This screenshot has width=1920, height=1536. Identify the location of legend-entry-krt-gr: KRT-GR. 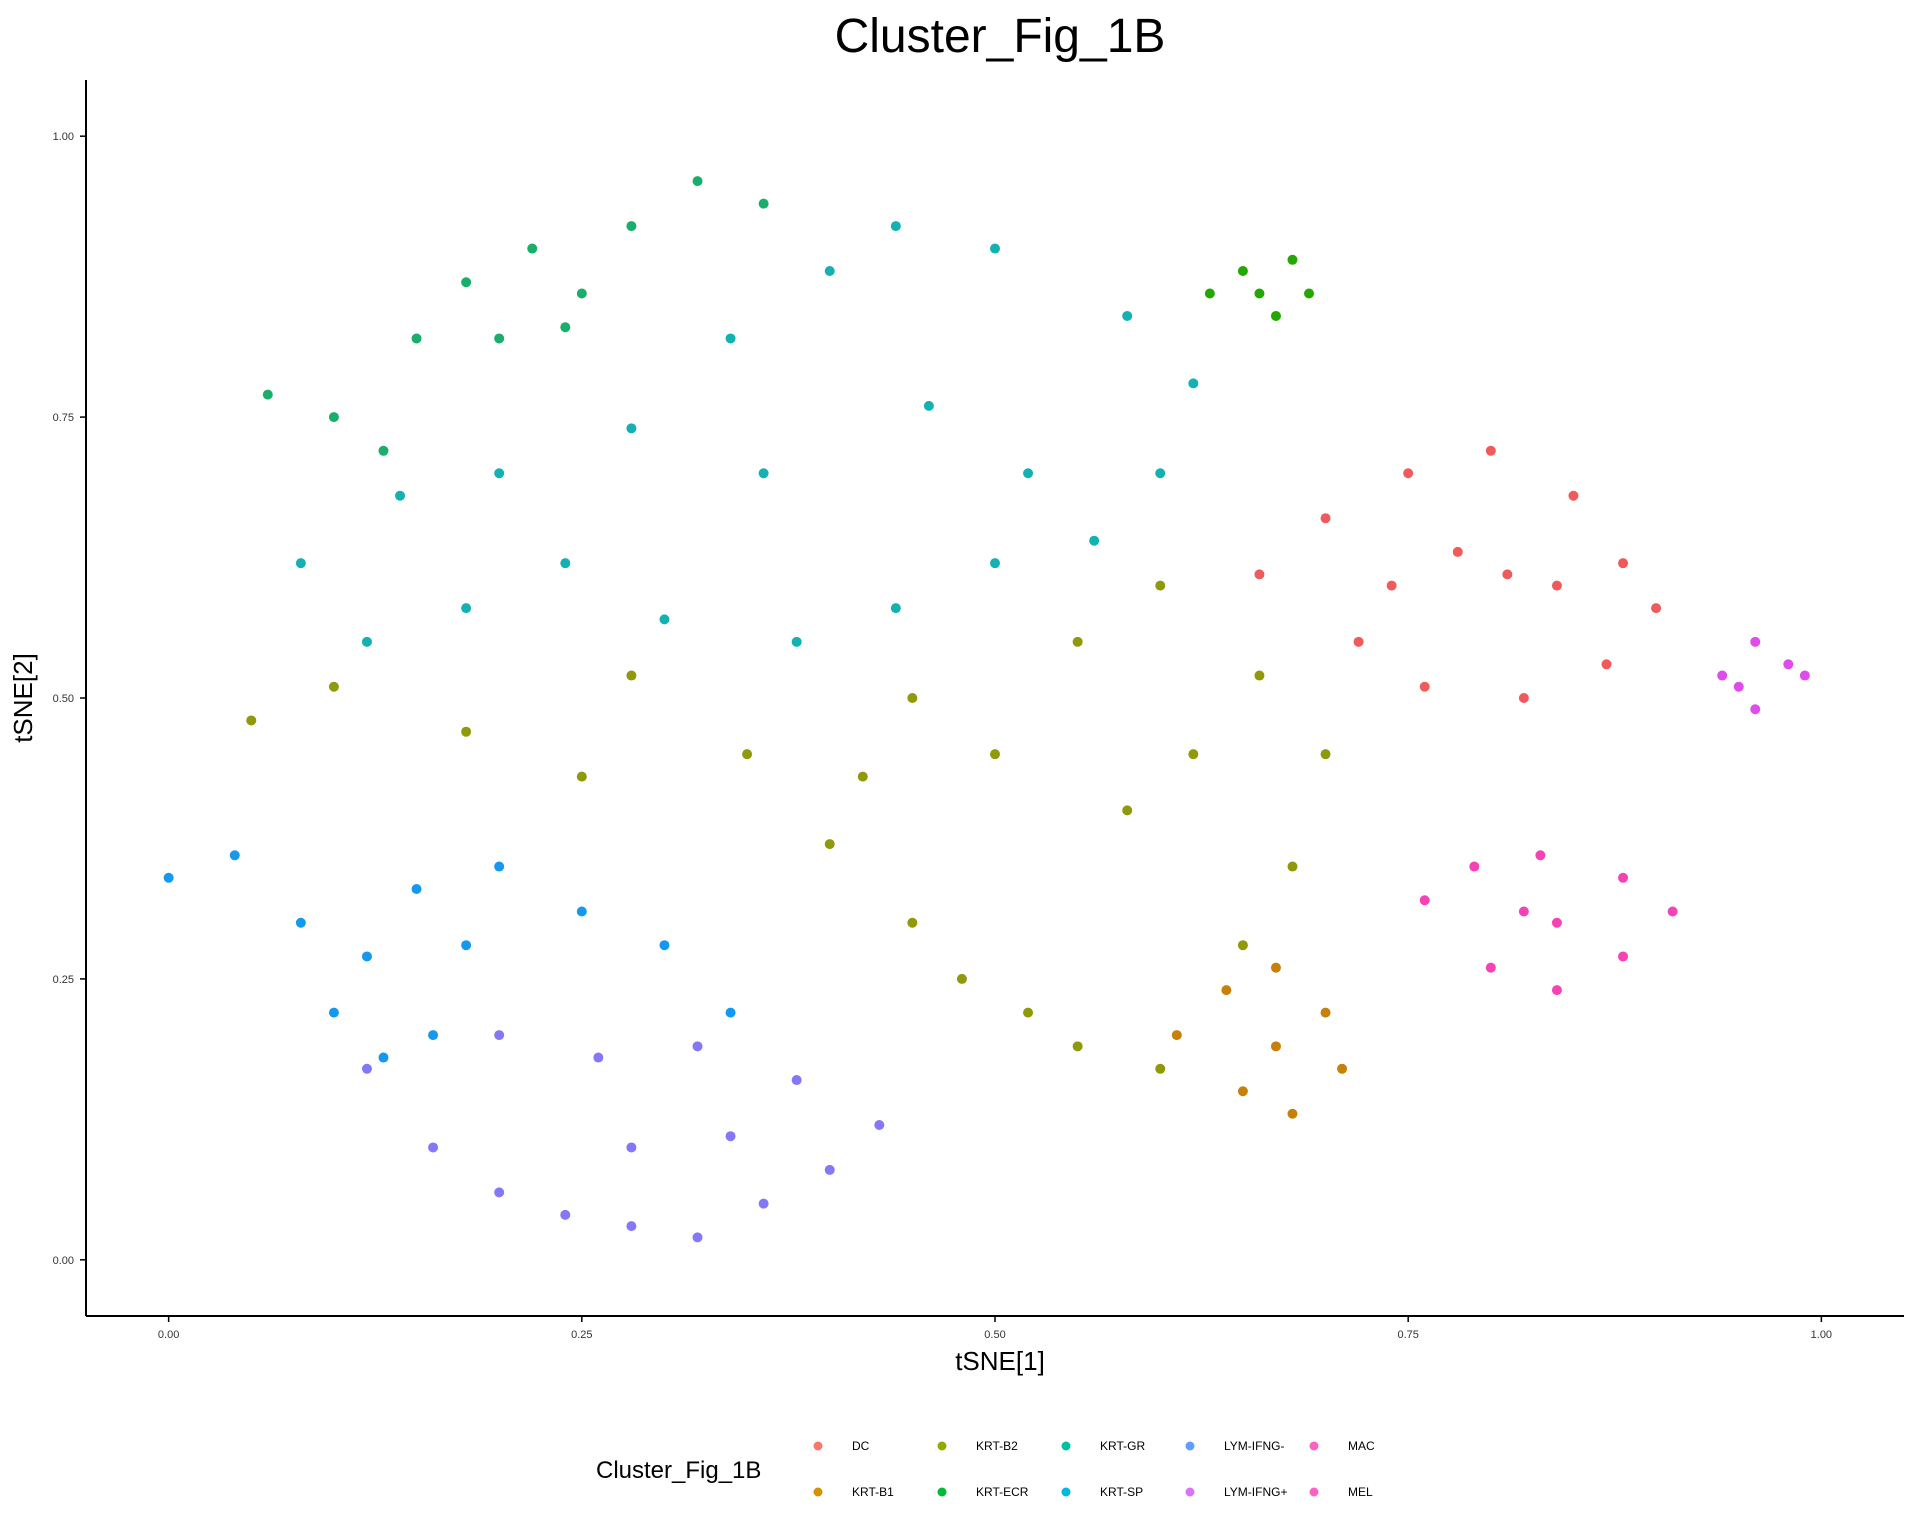
(1103, 1446).